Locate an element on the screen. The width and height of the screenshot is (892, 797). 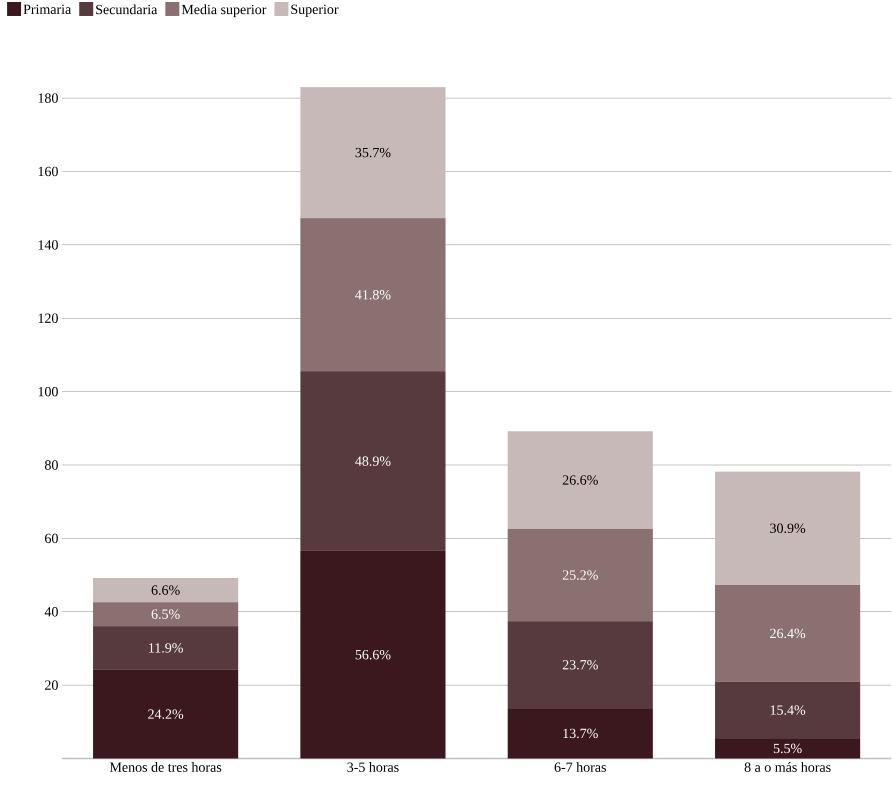
data-label: 26.6% is located at coordinates (580, 481).